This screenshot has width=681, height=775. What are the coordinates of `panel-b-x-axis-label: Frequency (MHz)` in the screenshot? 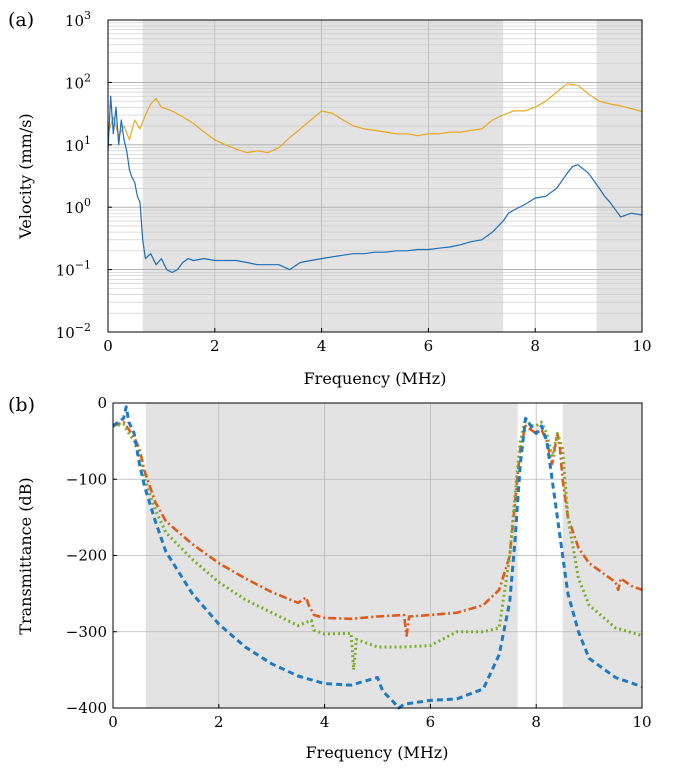 It's located at (377, 752).